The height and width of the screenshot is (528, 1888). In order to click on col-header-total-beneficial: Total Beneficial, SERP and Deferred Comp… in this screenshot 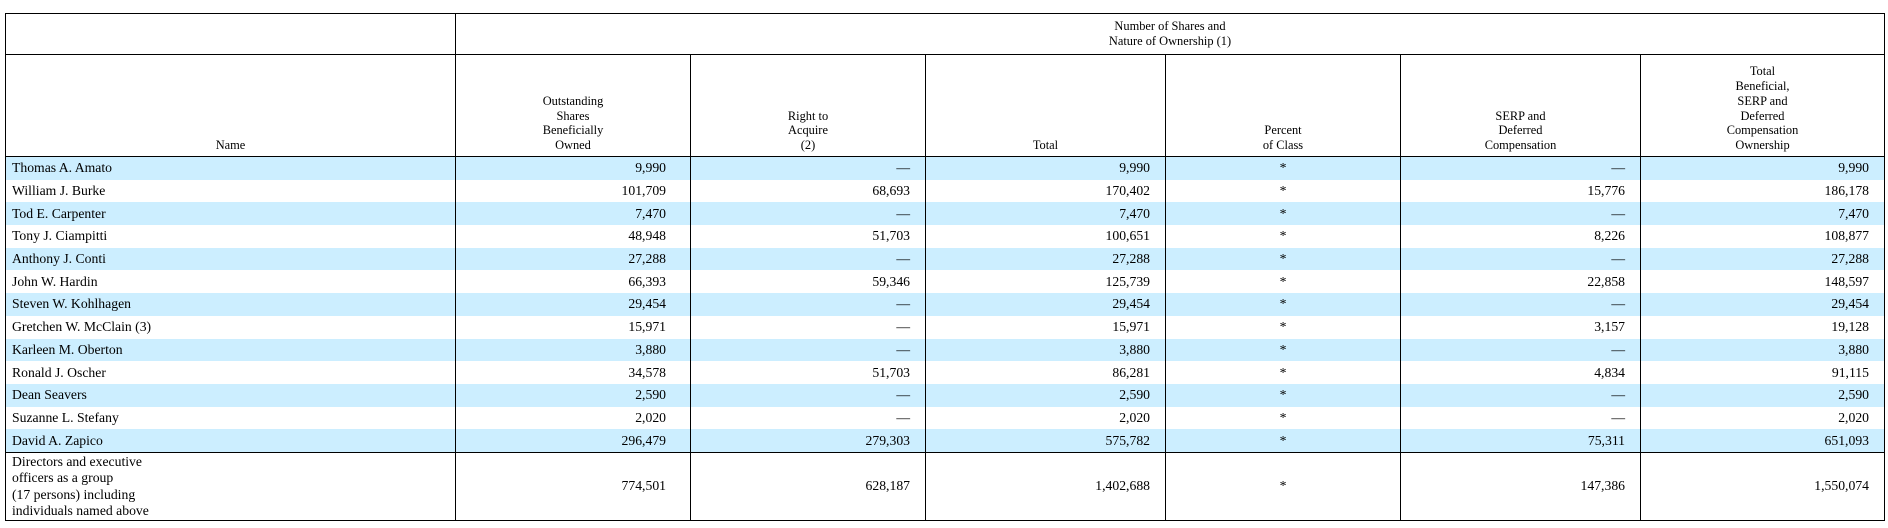, I will do `click(1762, 105)`.